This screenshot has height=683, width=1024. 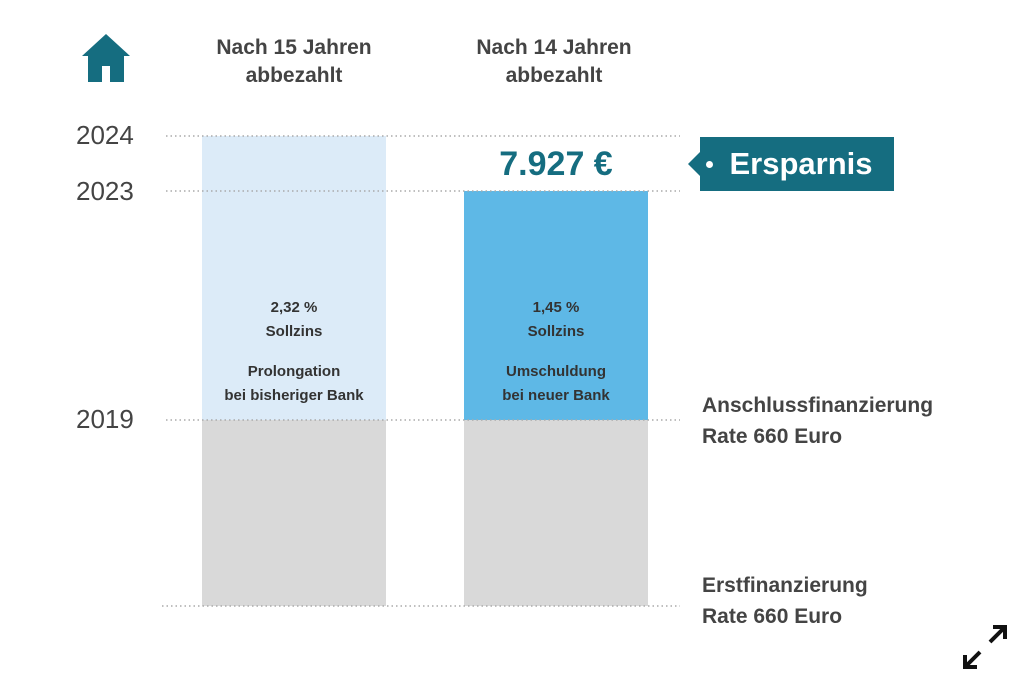 I want to click on y-tick-2019: 2019, so click(x=105, y=419).